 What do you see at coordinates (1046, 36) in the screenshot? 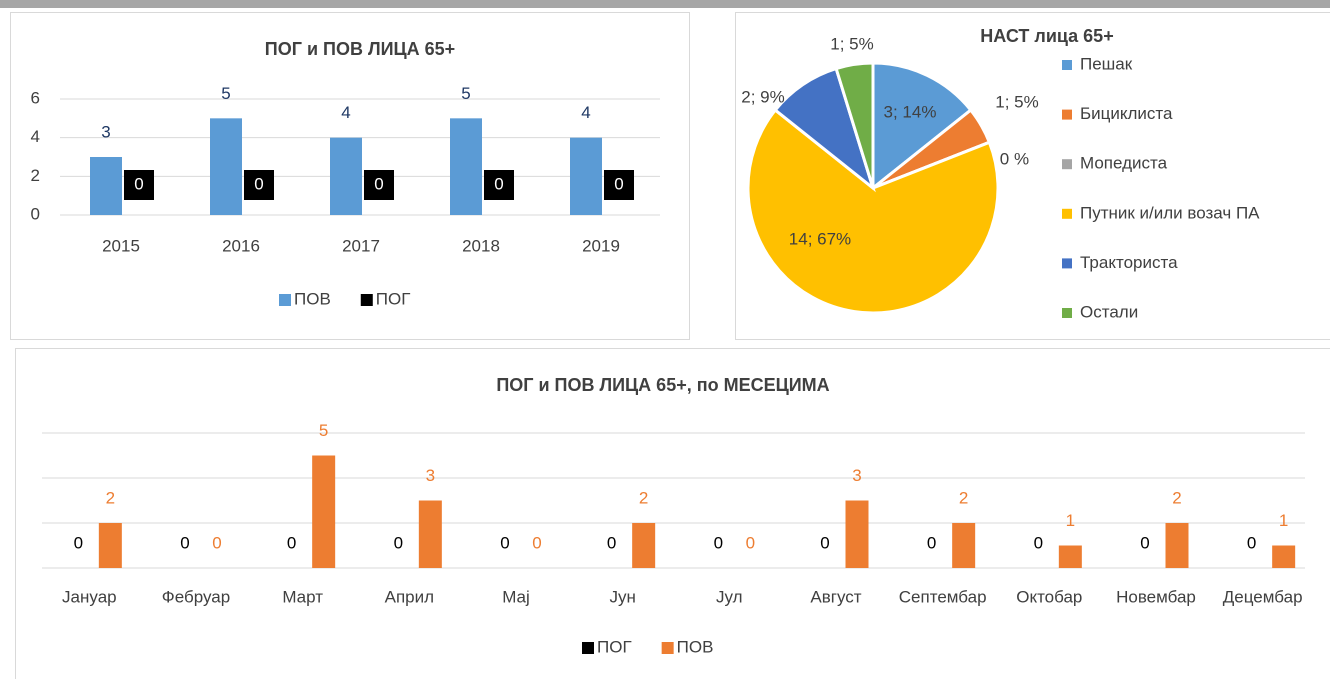
I see `chart-title: НАСТ лица 65+` at bounding box center [1046, 36].